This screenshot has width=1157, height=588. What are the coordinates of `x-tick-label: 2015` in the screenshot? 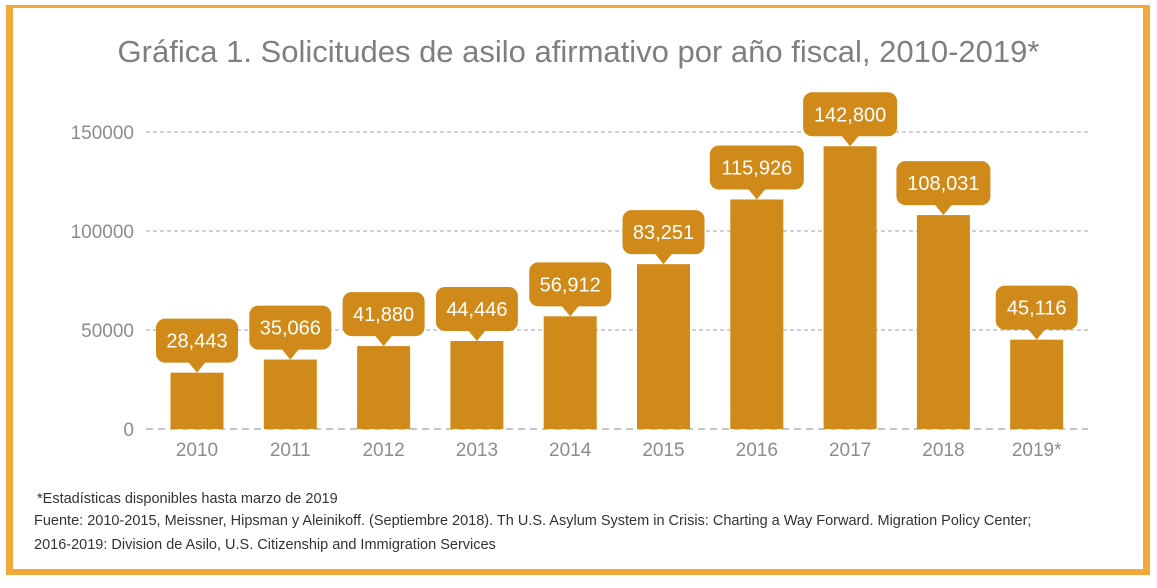 It's located at (663, 450).